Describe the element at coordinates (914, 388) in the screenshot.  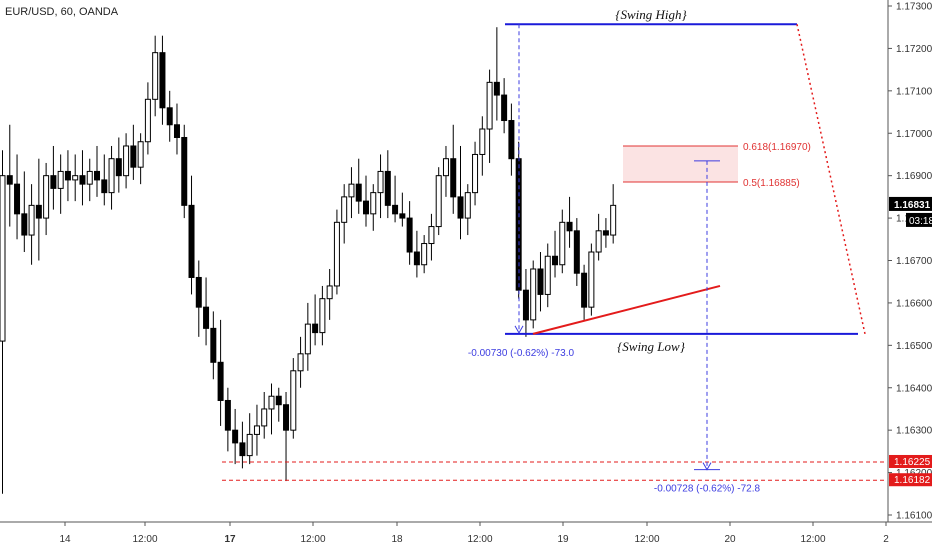
I see `price-tick-label: 1.16400` at that location.